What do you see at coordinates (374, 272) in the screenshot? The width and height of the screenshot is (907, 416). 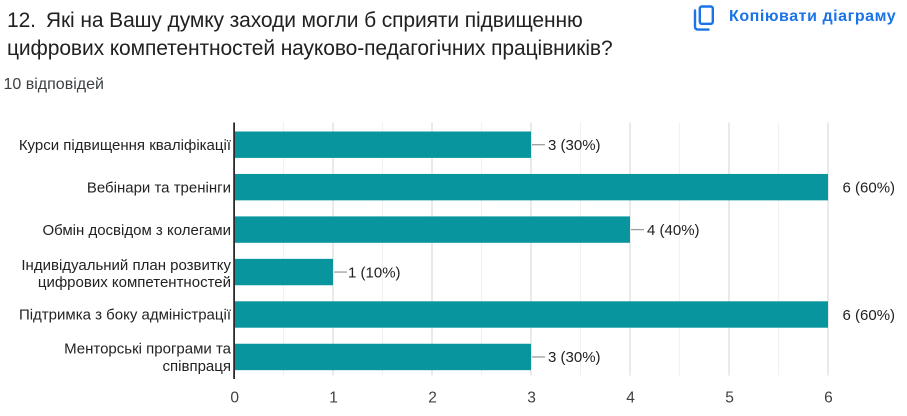 I see `svg-text: 1 (10%)` at bounding box center [374, 272].